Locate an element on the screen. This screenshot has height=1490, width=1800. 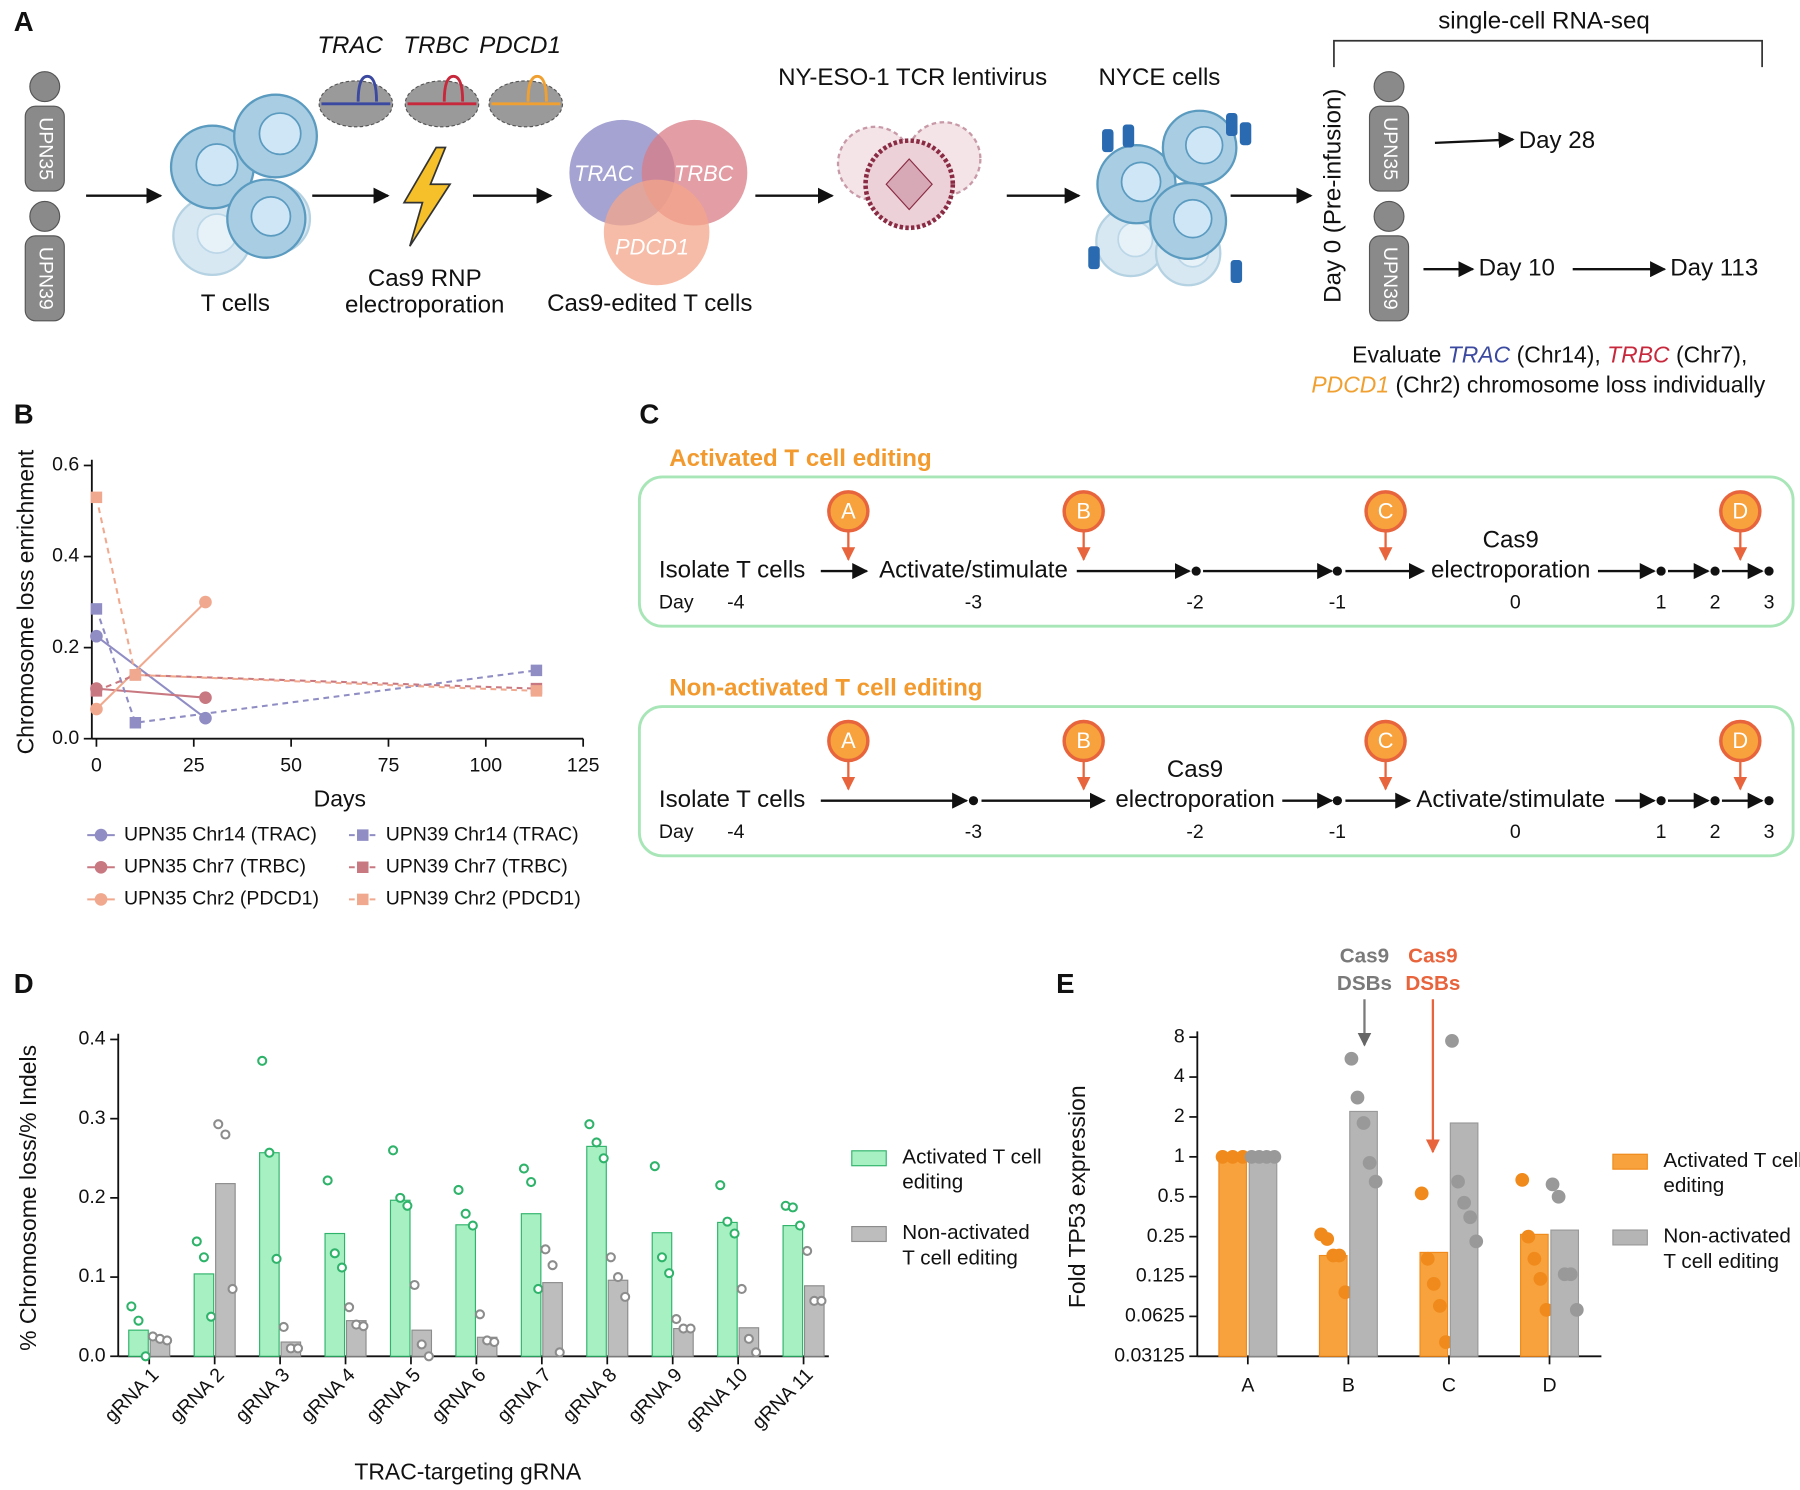
y-axis-label: Fold TP53 expression is located at coordinates (1077, 1196).